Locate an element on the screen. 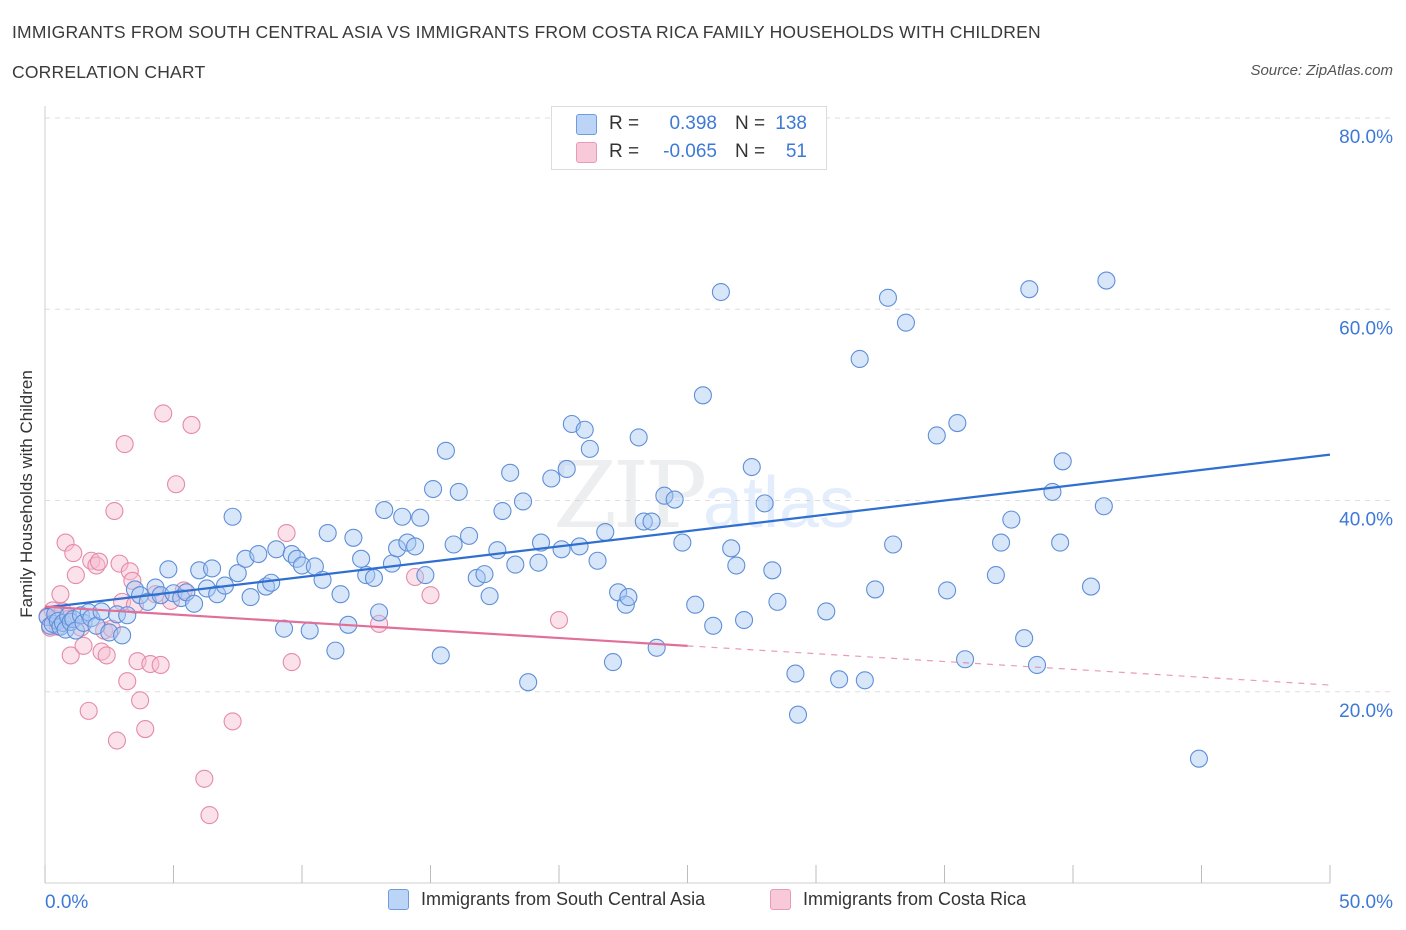  legend-n-label: N = is located at coordinates (750, 151).